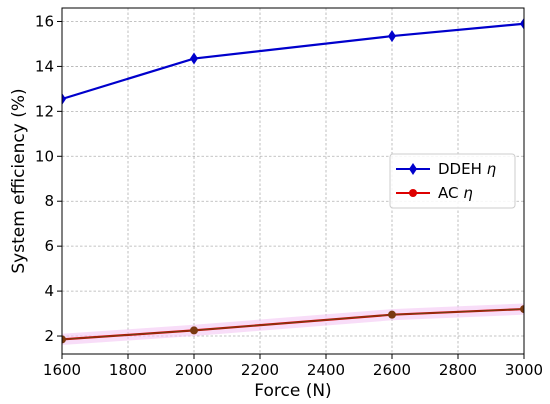 The image size is (550, 404). I want to click on ac-uncertainty-band, so click(293, 324).